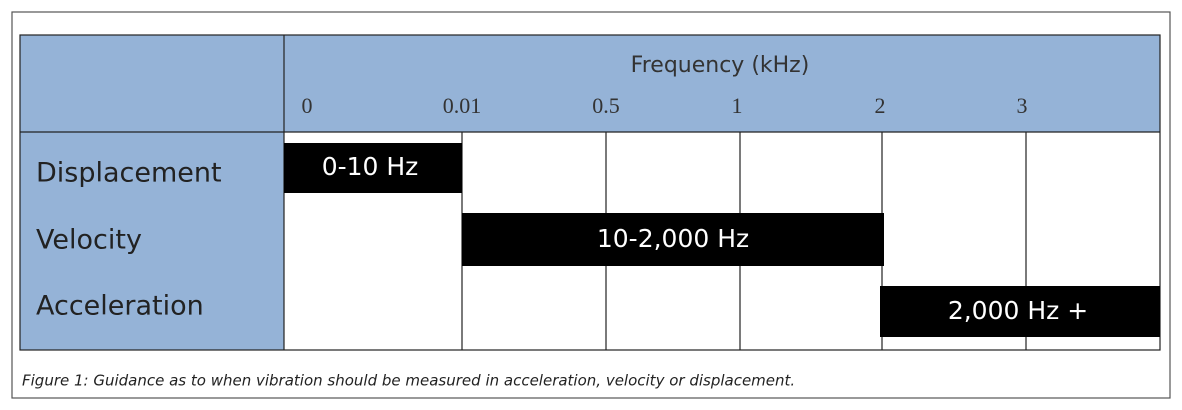 Image resolution: width=1182 pixels, height=410 pixels. Describe the element at coordinates (120, 306) in the screenshot. I see `row-label: Acceleration` at that location.